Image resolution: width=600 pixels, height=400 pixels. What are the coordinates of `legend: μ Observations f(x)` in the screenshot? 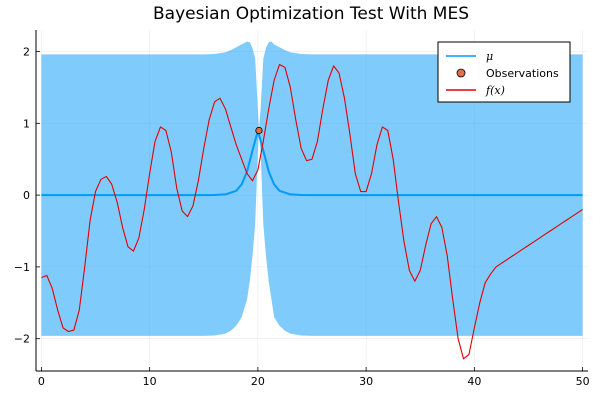 It's located at (504, 72).